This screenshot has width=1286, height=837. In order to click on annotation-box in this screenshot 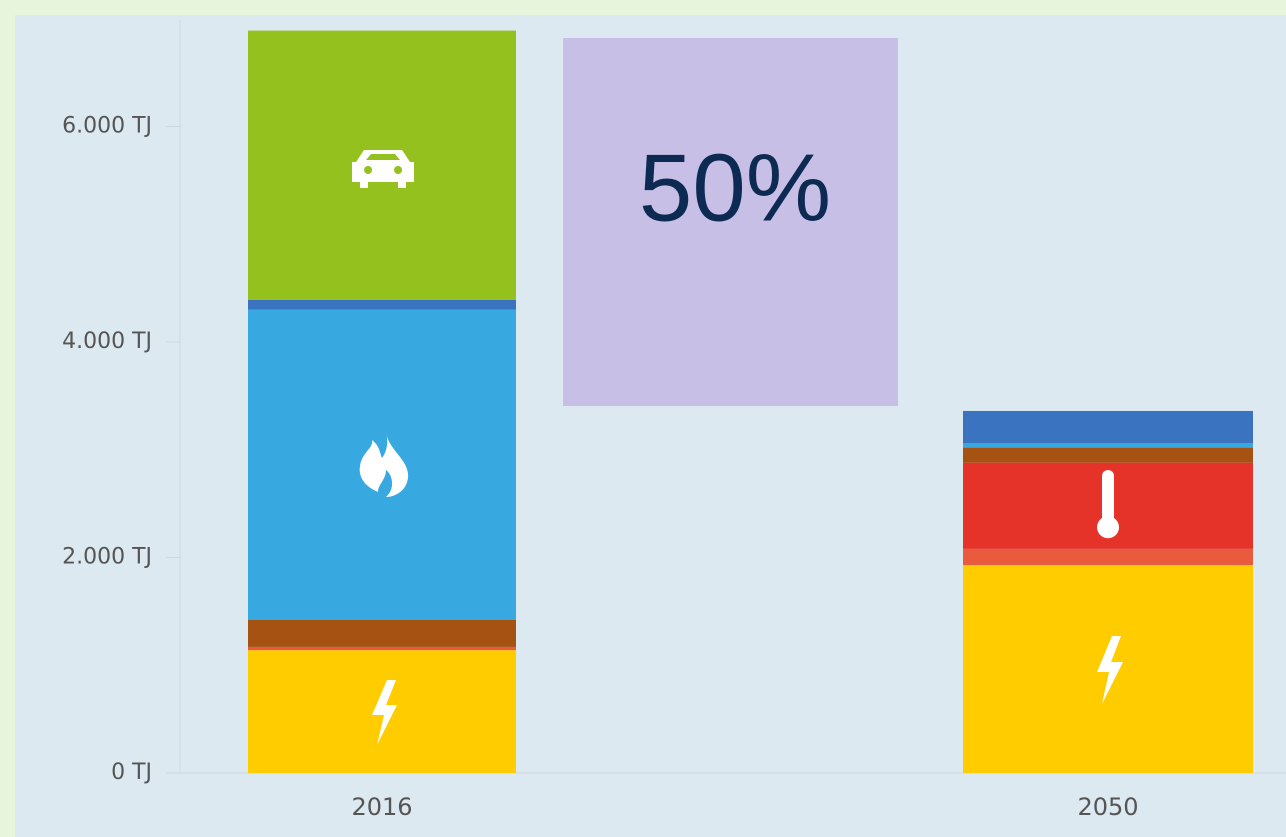, I will do `click(730, 222)`.